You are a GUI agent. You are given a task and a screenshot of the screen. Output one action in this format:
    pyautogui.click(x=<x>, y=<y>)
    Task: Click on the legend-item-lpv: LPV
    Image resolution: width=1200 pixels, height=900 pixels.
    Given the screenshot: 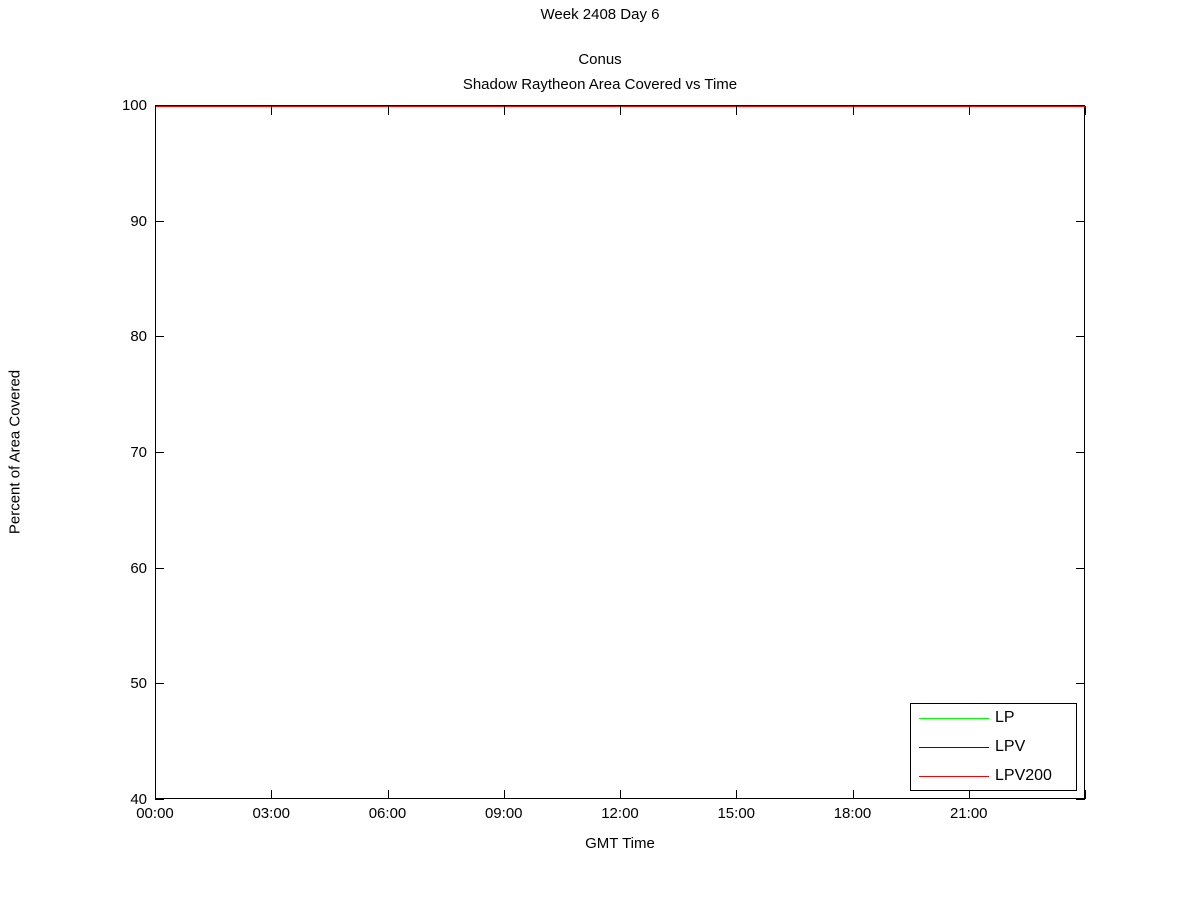 What is the action you would take?
    pyautogui.click(x=994, y=747)
    